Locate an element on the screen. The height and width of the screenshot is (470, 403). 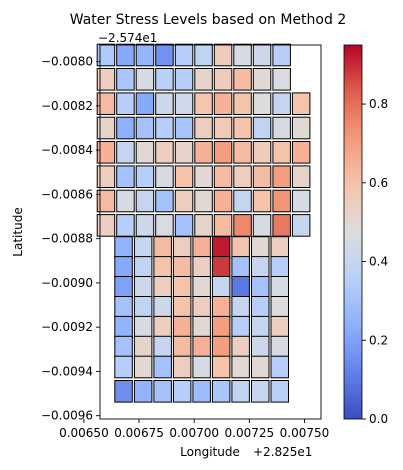
y-offset-label: −2.574e1 is located at coordinates (127, 38).